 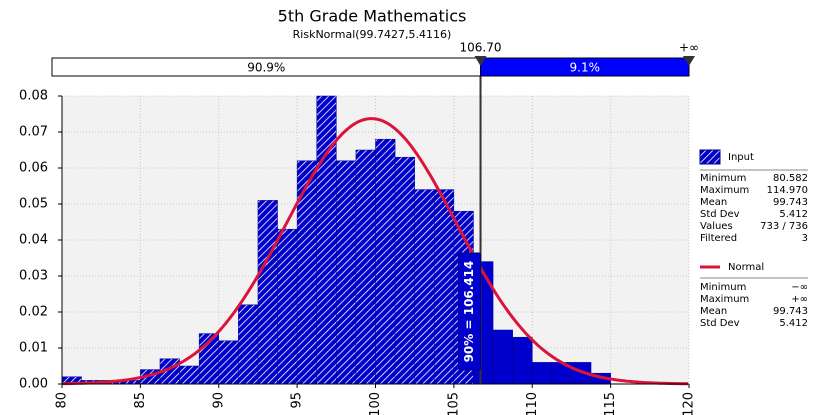 What do you see at coordinates (799, 287) in the screenshot?
I see `stat-value: −∞` at bounding box center [799, 287].